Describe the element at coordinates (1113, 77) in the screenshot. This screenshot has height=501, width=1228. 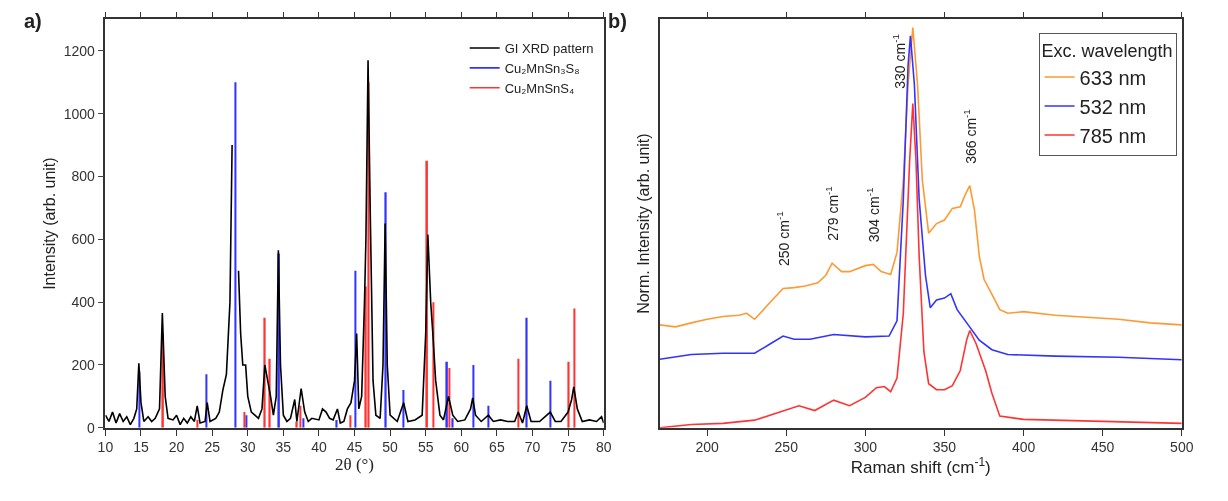
I see `legend-label: 633 nm` at that location.